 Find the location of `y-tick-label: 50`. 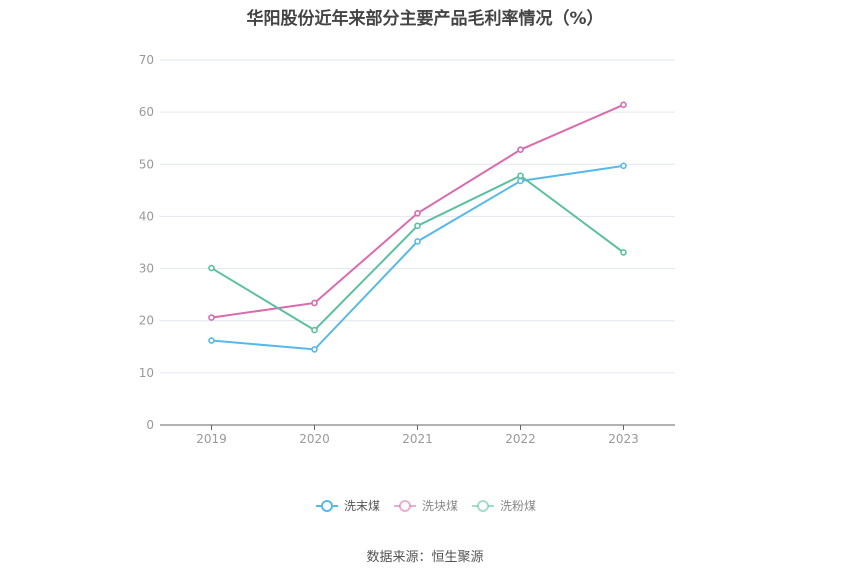

y-tick-label: 50 is located at coordinates (146, 164).